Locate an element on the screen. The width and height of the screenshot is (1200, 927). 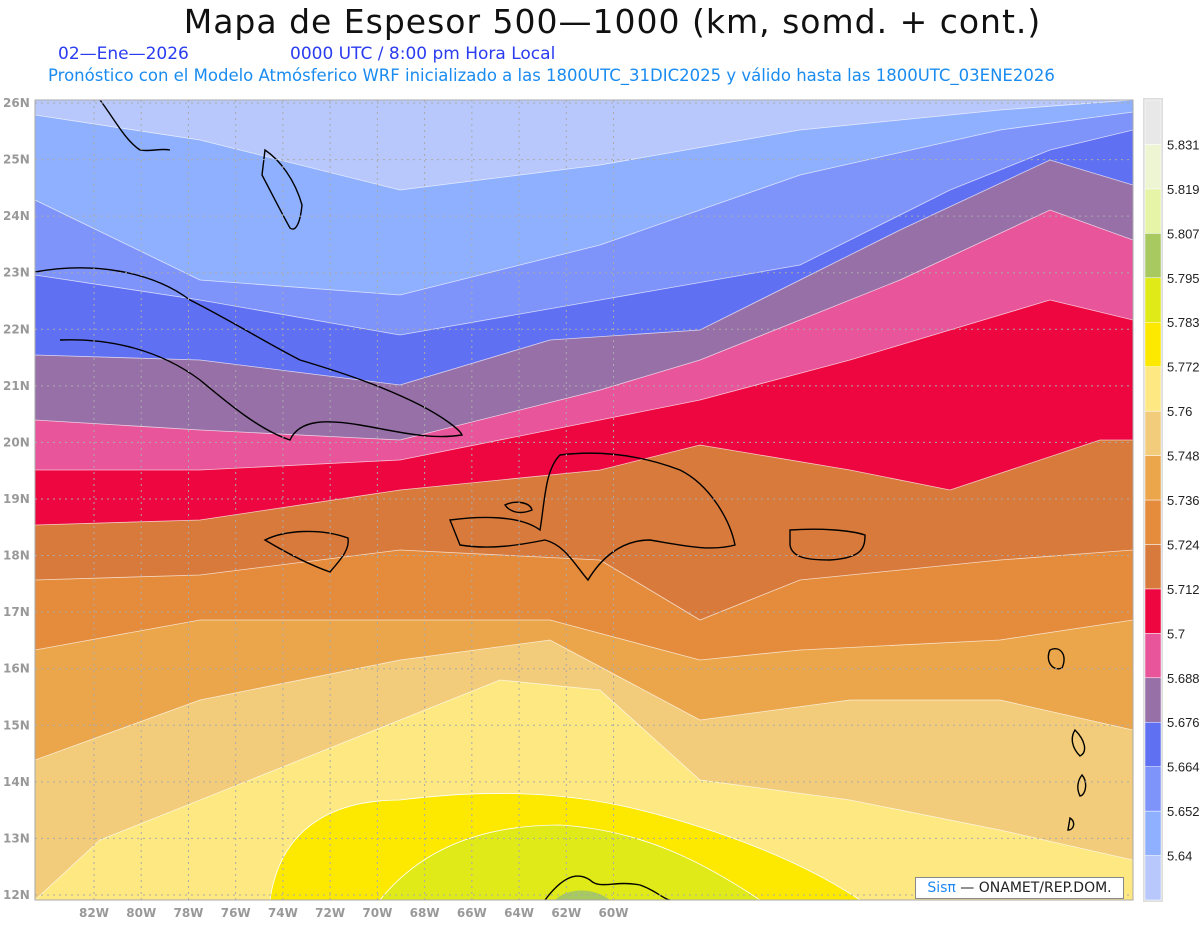
colorbar-label: 5.76 is located at coordinates (1179, 411).